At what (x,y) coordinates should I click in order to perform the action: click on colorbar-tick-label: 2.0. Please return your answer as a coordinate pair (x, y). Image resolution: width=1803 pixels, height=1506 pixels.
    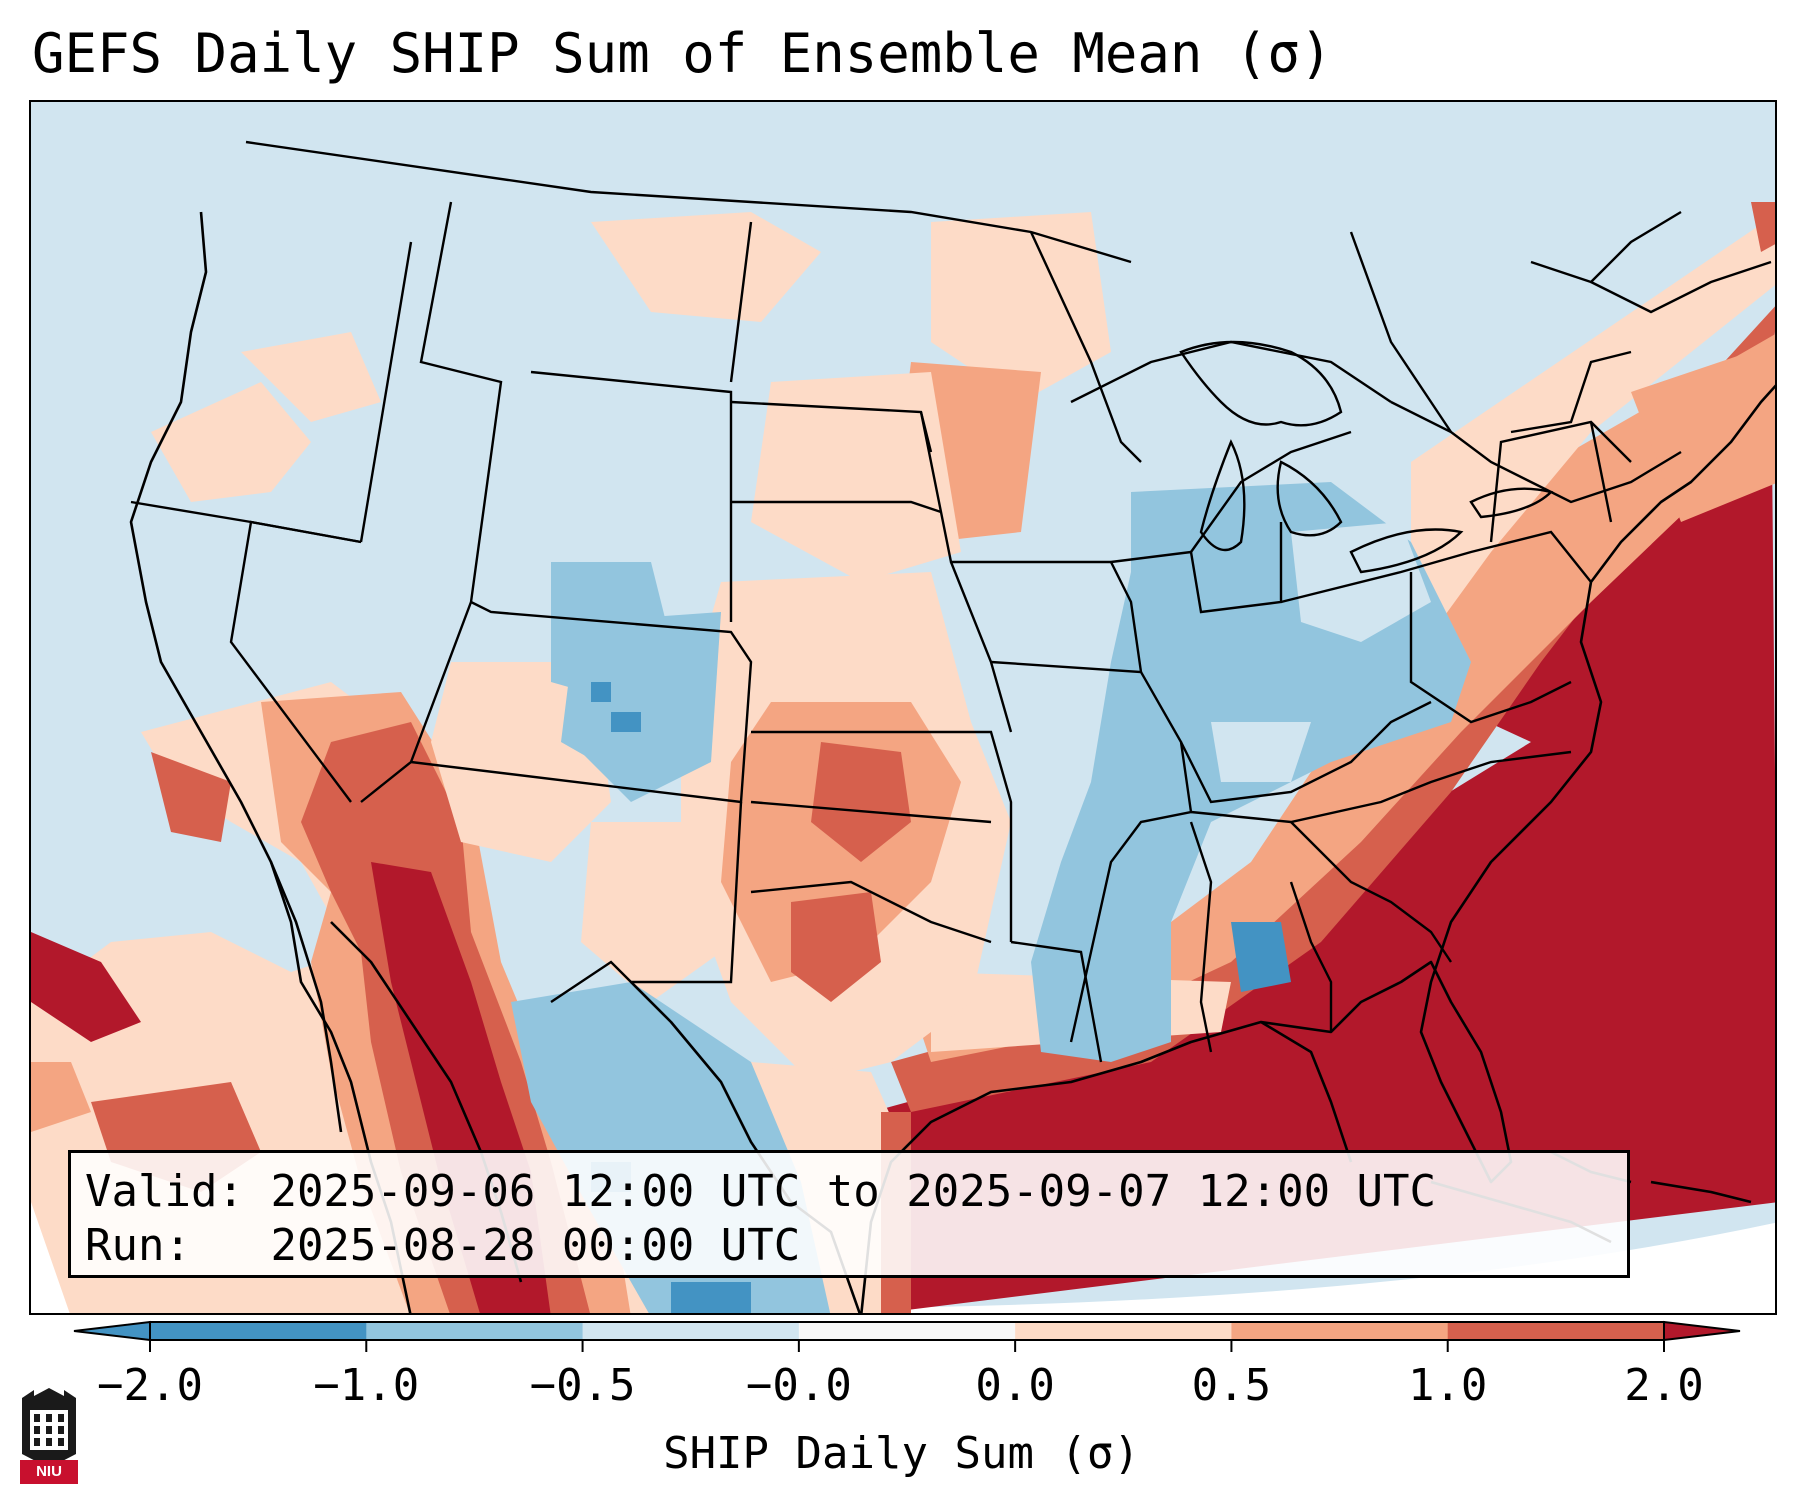
    Looking at the image, I should click on (1664, 1385).